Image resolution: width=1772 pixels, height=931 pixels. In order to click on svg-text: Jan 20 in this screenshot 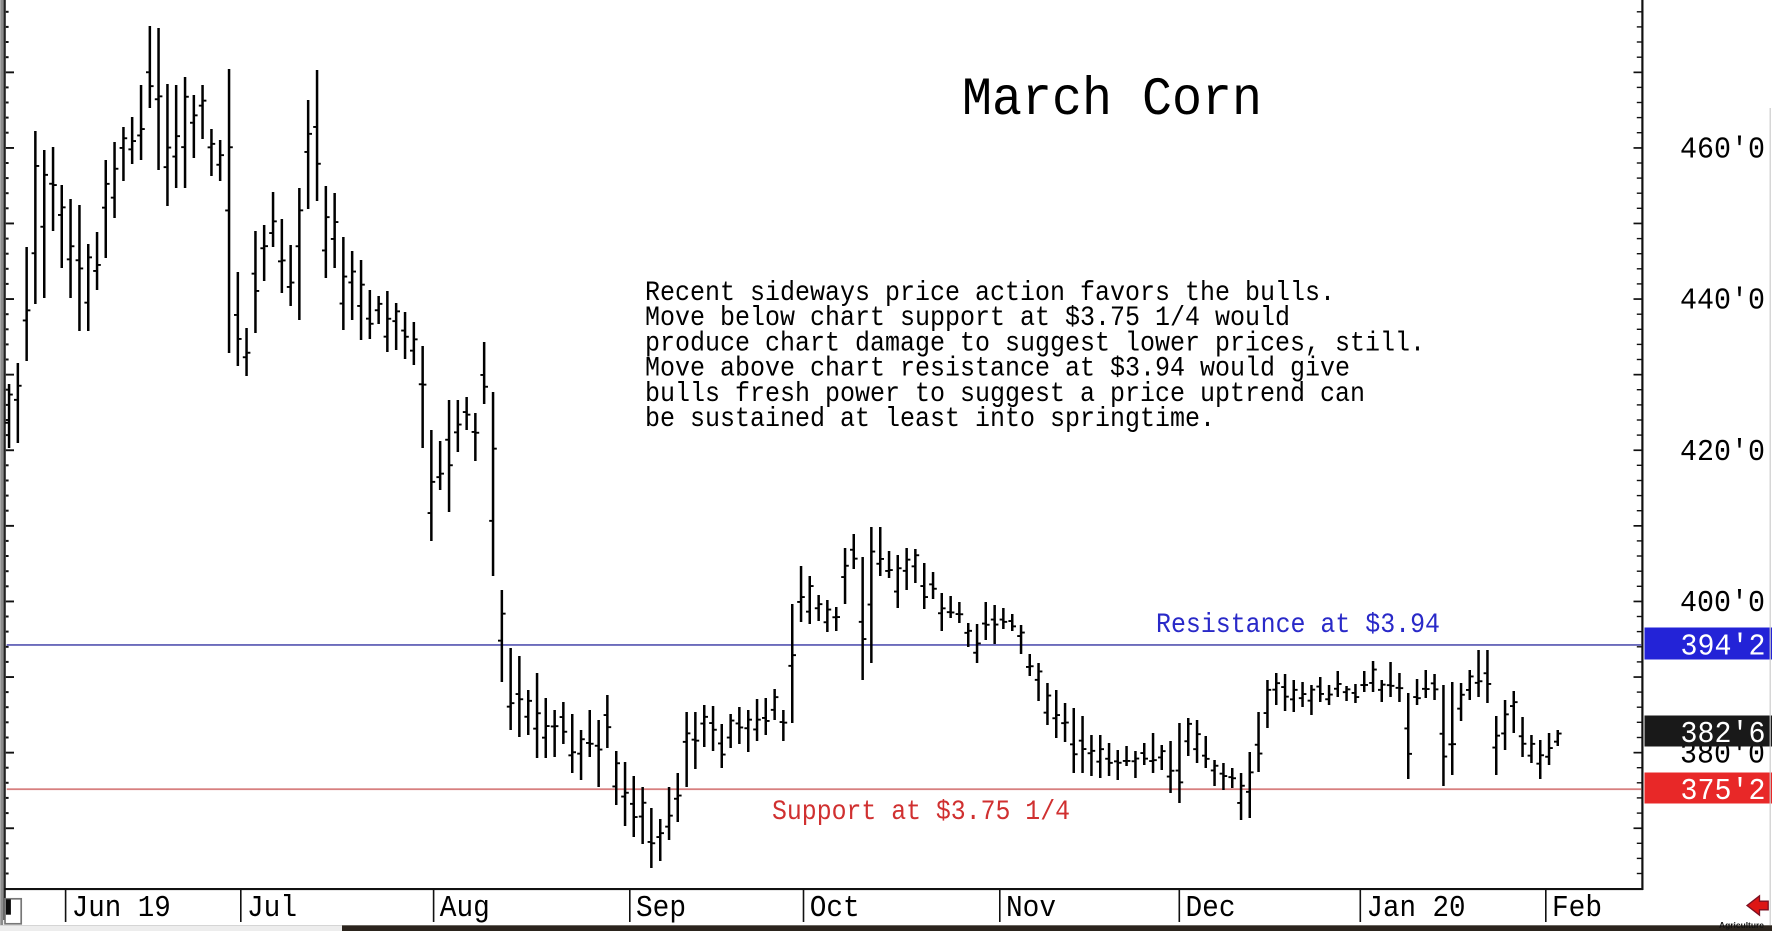, I will do `click(1416, 908)`.